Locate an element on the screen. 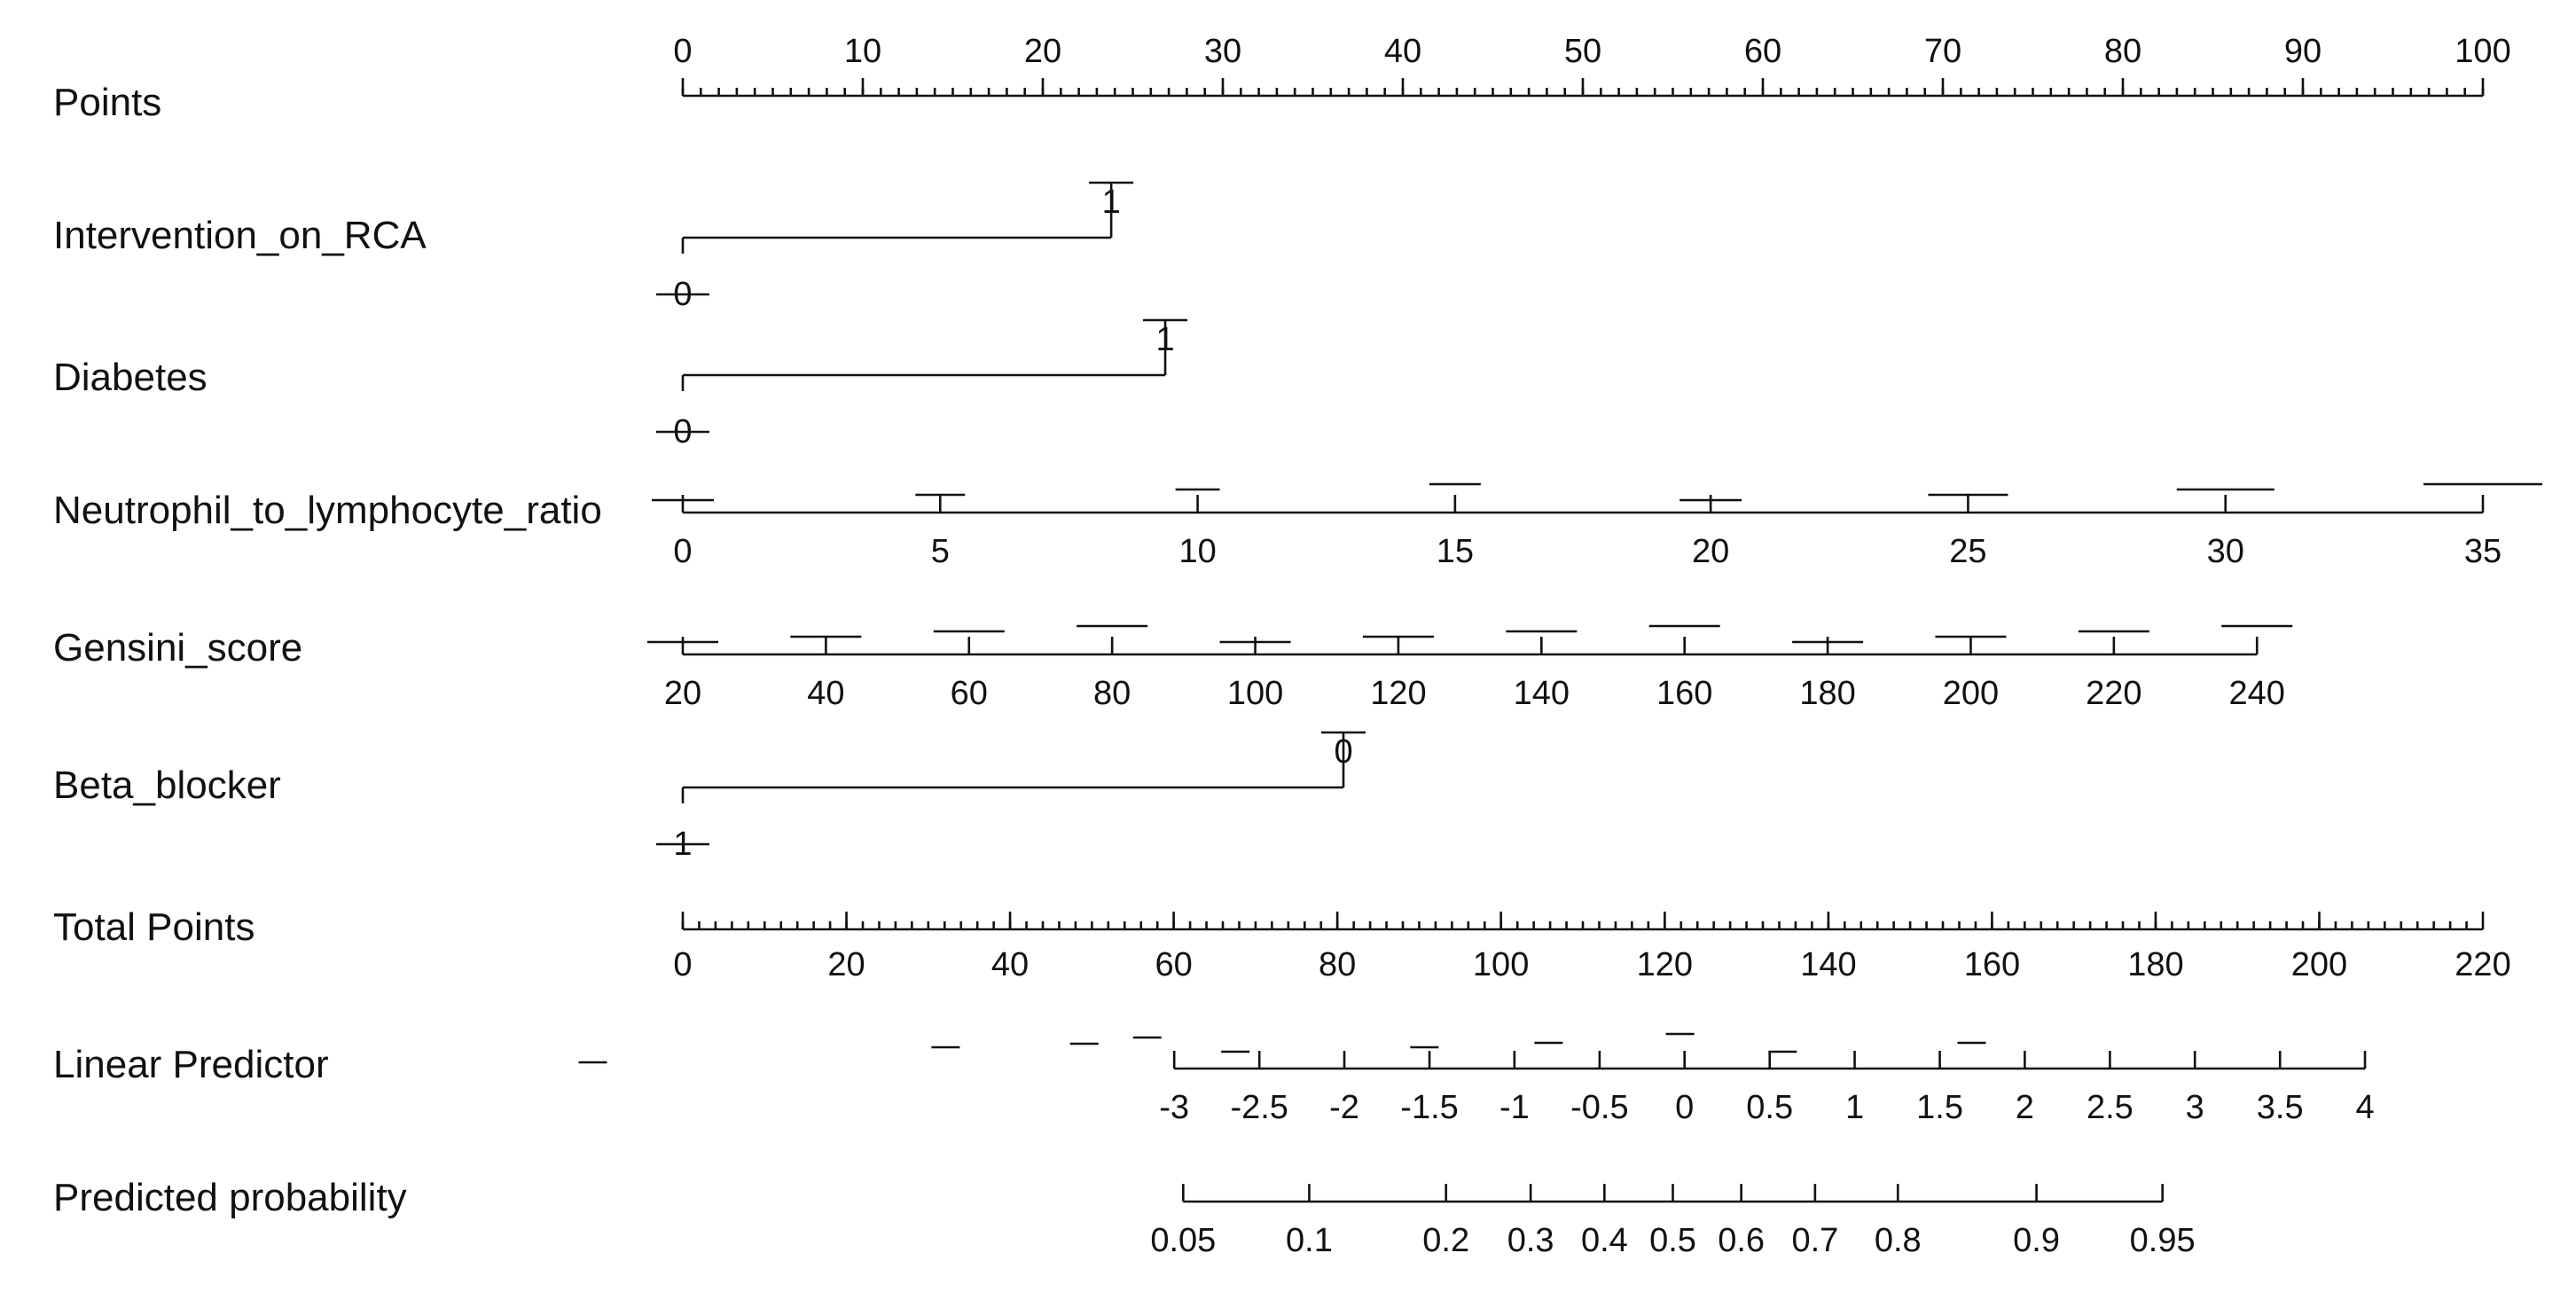 Image resolution: width=2576 pixels, height=1300 pixels. linear-predictor-tick-label: -1.5 is located at coordinates (1429, 1107).